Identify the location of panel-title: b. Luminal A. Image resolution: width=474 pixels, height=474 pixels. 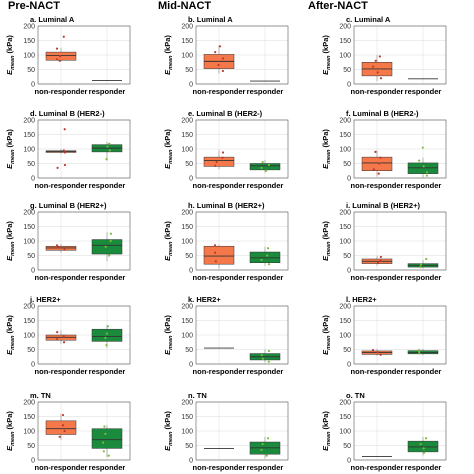
(210, 19).